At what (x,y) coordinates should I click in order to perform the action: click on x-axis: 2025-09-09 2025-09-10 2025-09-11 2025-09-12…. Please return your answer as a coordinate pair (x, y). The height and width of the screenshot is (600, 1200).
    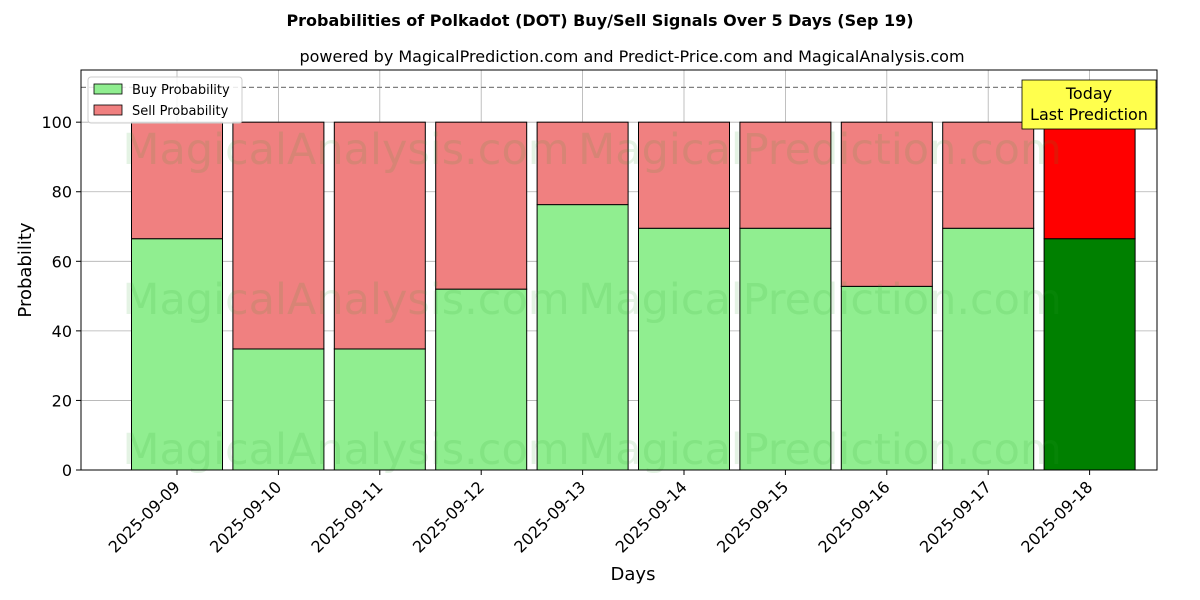
    Looking at the image, I should click on (600, 513).